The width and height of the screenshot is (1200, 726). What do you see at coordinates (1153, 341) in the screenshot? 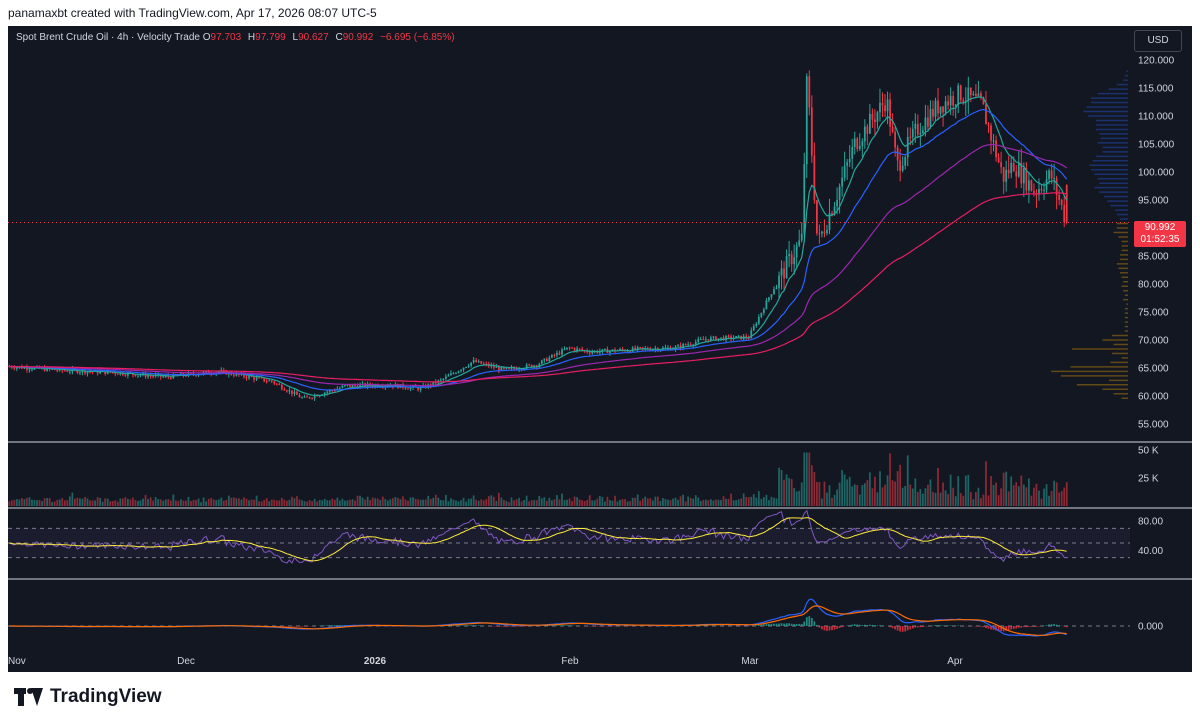
I see `price-tick-label: 70.000` at bounding box center [1153, 341].